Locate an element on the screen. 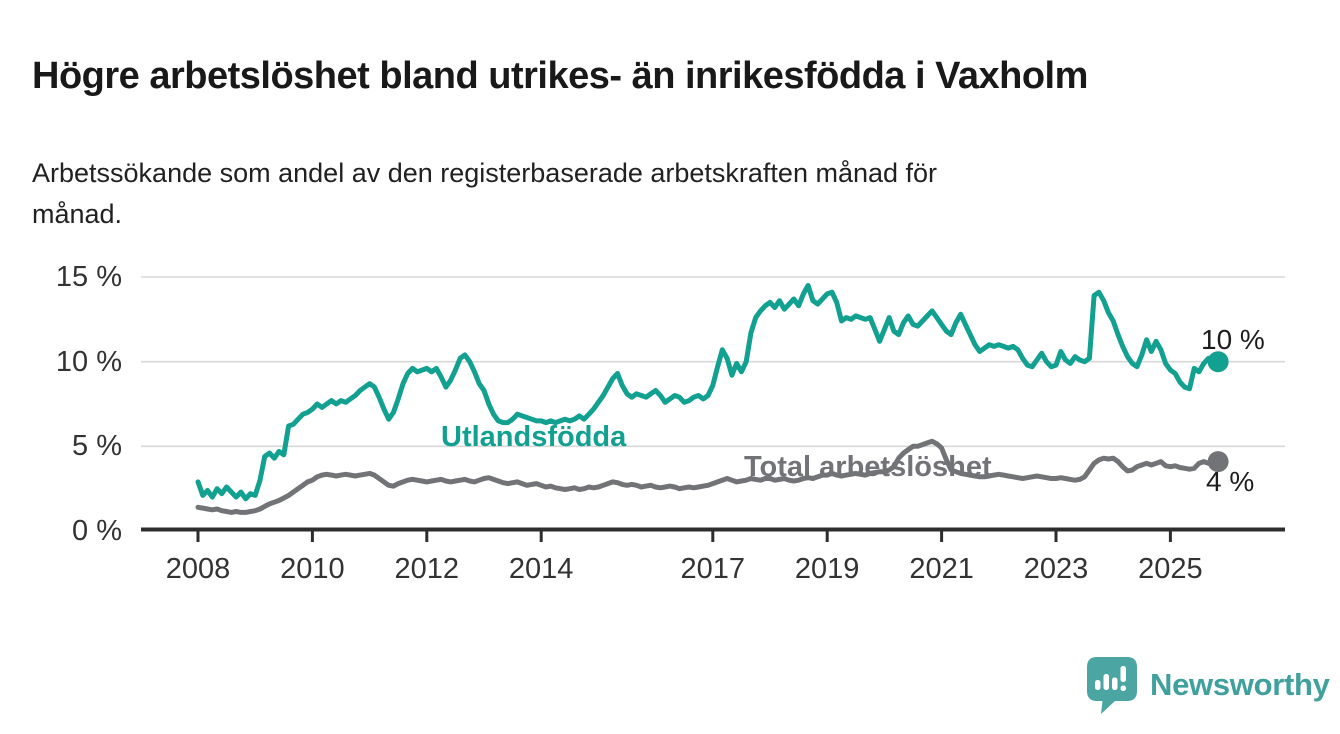 The height and width of the screenshot is (734, 1340). chart-subtitle-line2: månad. is located at coordinates (77, 214).